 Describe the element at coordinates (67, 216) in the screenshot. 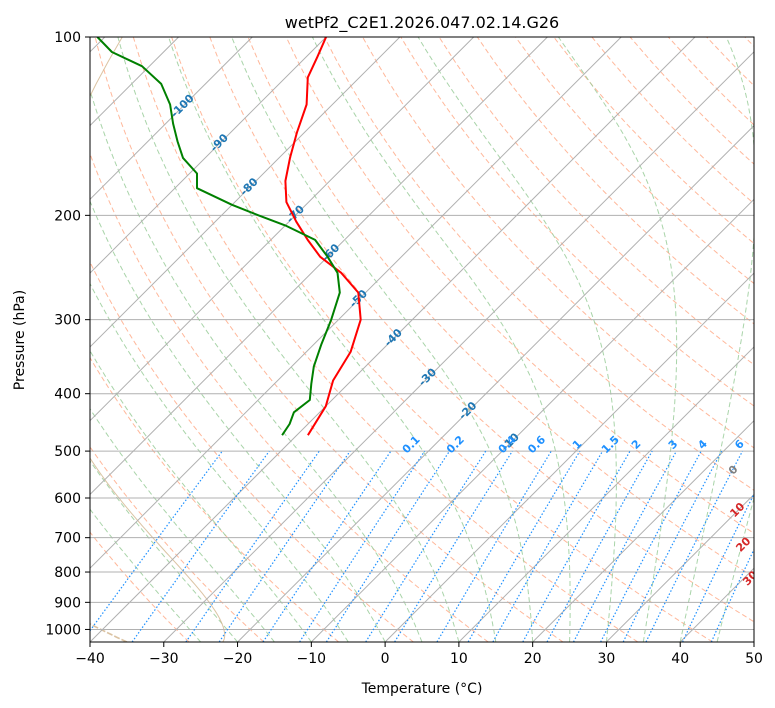

I see `y-tick-label: 200` at that location.